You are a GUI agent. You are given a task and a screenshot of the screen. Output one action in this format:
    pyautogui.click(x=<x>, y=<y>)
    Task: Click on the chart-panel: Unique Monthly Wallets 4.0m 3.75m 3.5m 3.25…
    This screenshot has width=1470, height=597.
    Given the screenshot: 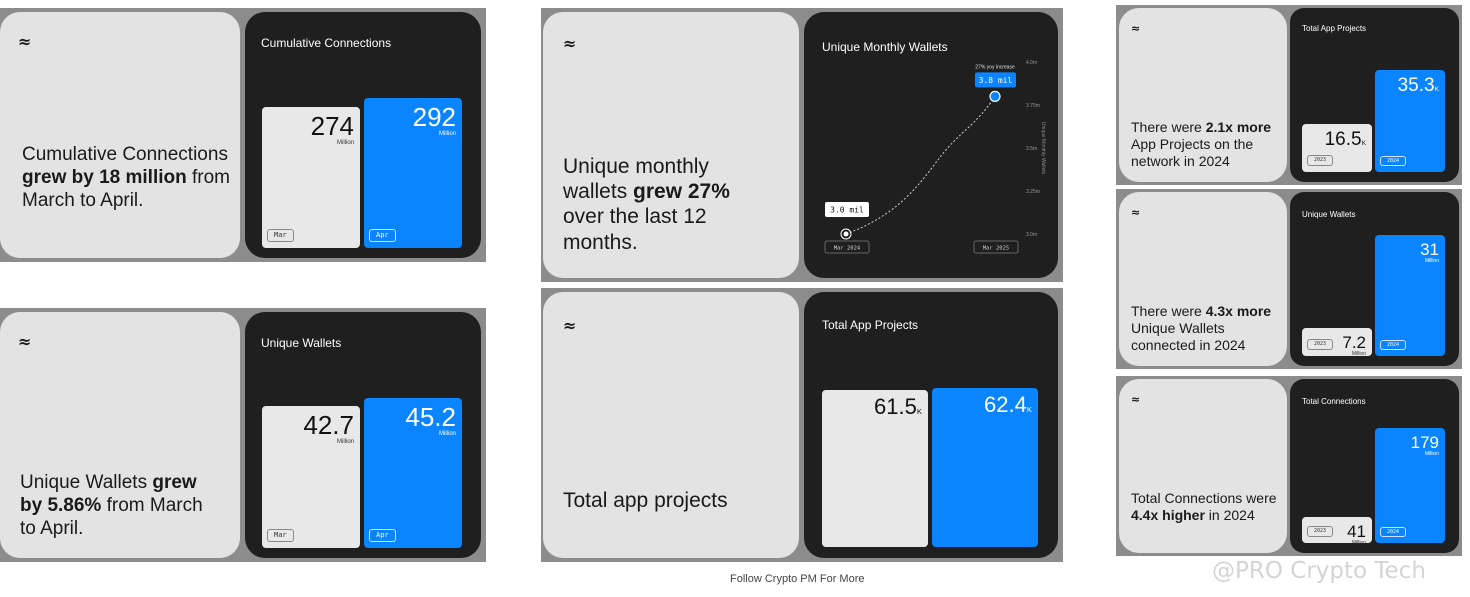 What is the action you would take?
    pyautogui.click(x=931, y=145)
    